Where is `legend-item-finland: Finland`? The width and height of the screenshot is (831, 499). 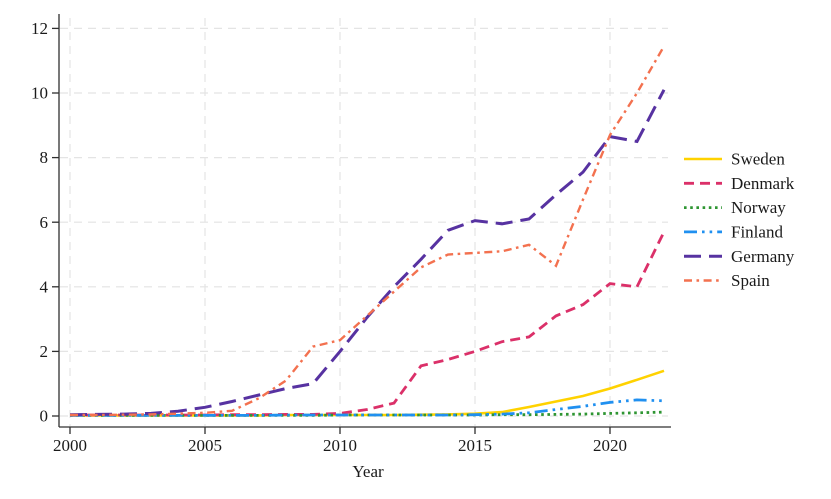 legend-item-finland: Finland is located at coordinates (733, 232).